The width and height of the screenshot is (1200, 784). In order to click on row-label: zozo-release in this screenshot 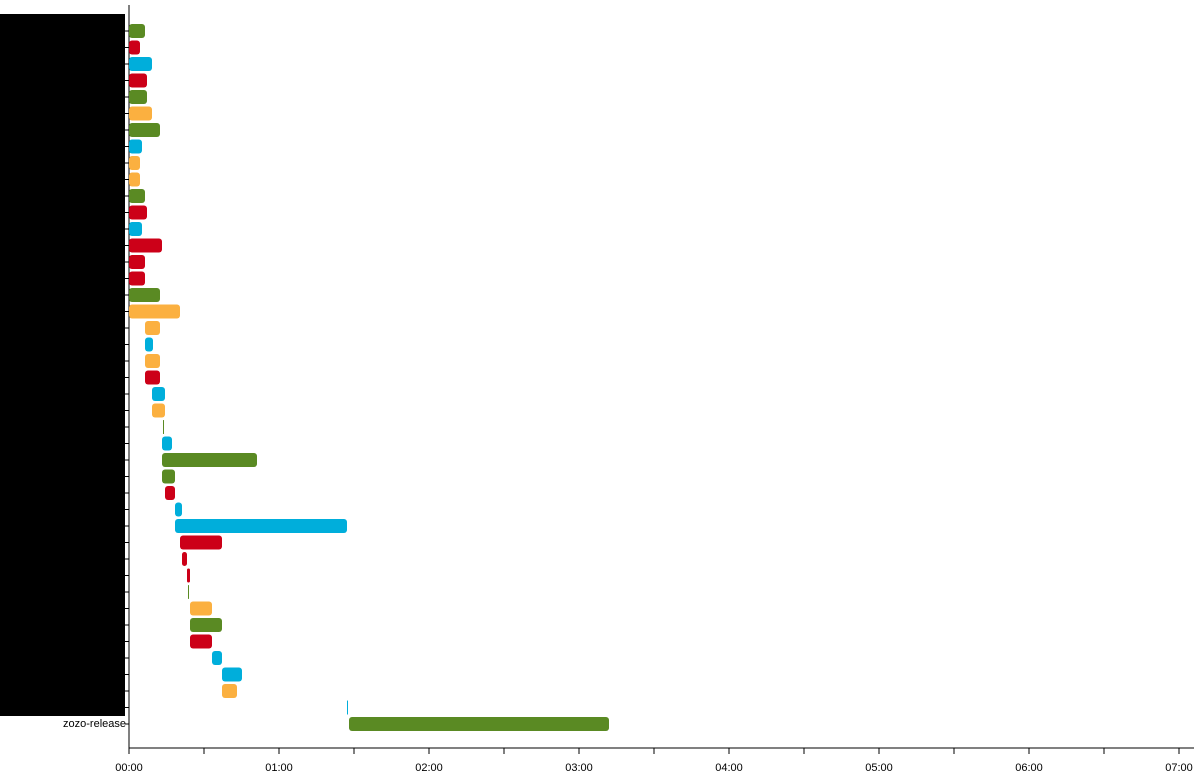, I will do `click(94, 724)`.